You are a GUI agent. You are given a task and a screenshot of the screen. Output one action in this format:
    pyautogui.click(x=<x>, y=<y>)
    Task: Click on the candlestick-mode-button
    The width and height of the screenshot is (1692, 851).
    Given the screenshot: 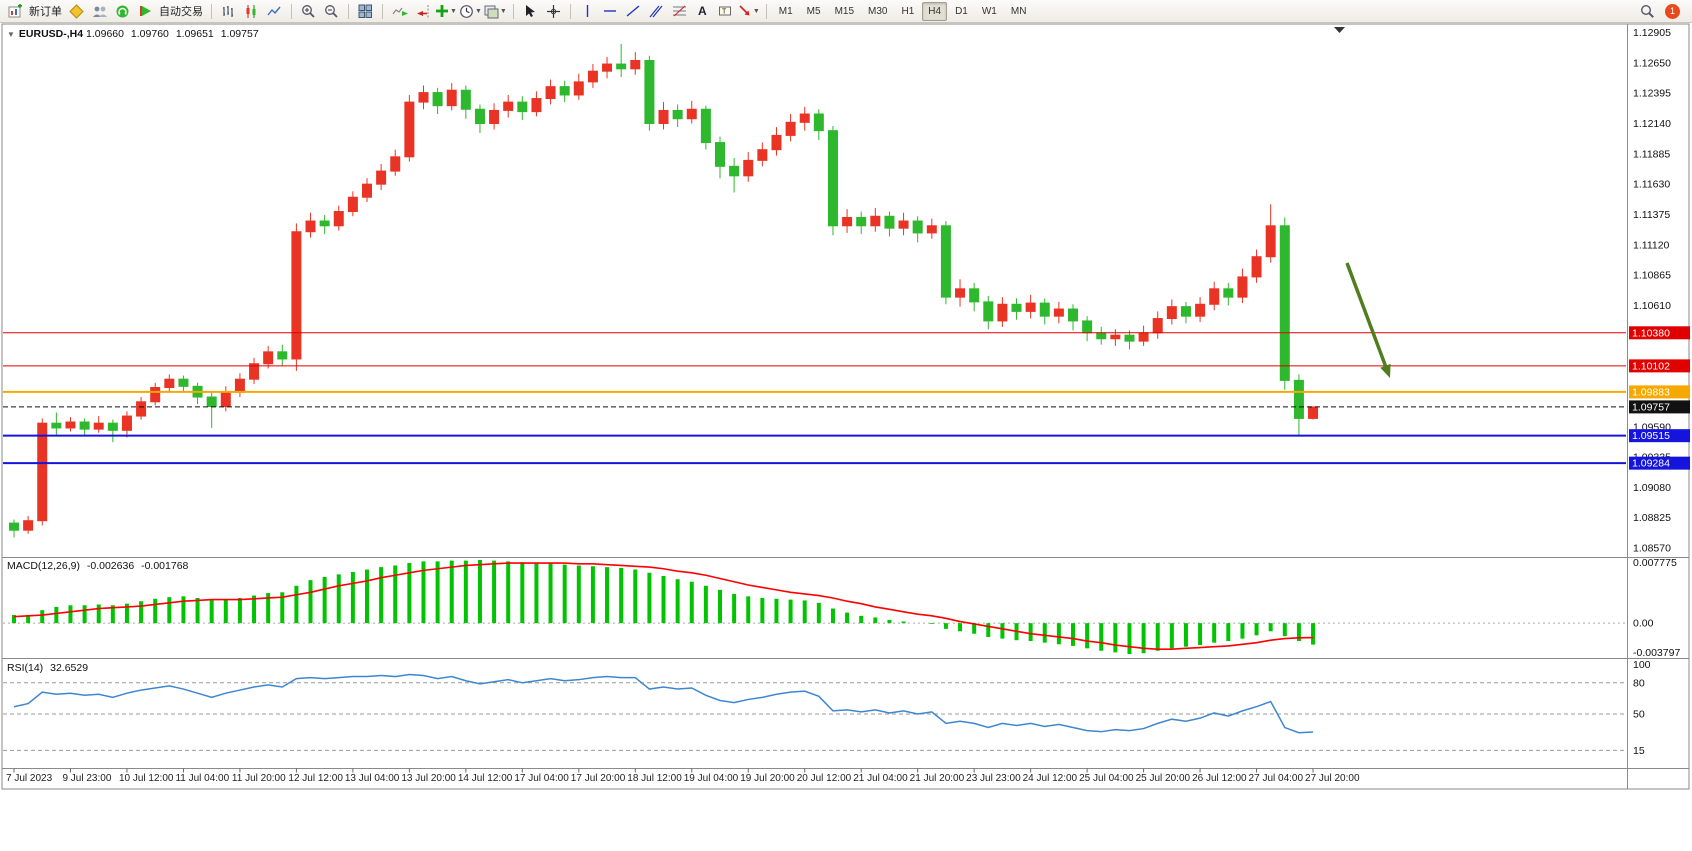 What is the action you would take?
    pyautogui.click(x=251, y=11)
    